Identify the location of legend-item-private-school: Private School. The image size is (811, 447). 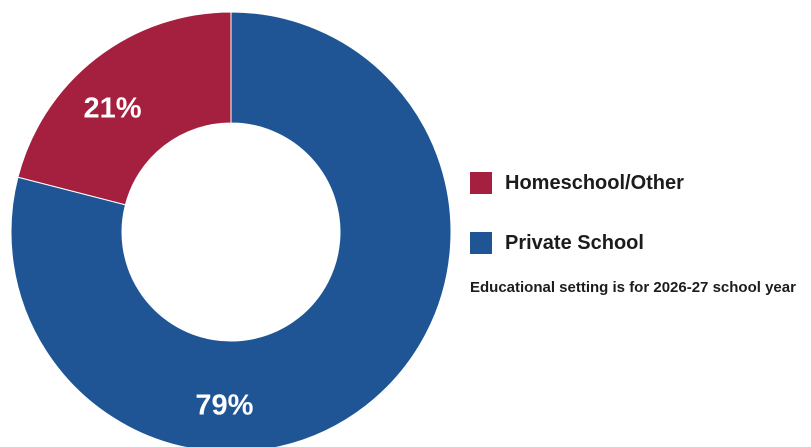
(577, 243).